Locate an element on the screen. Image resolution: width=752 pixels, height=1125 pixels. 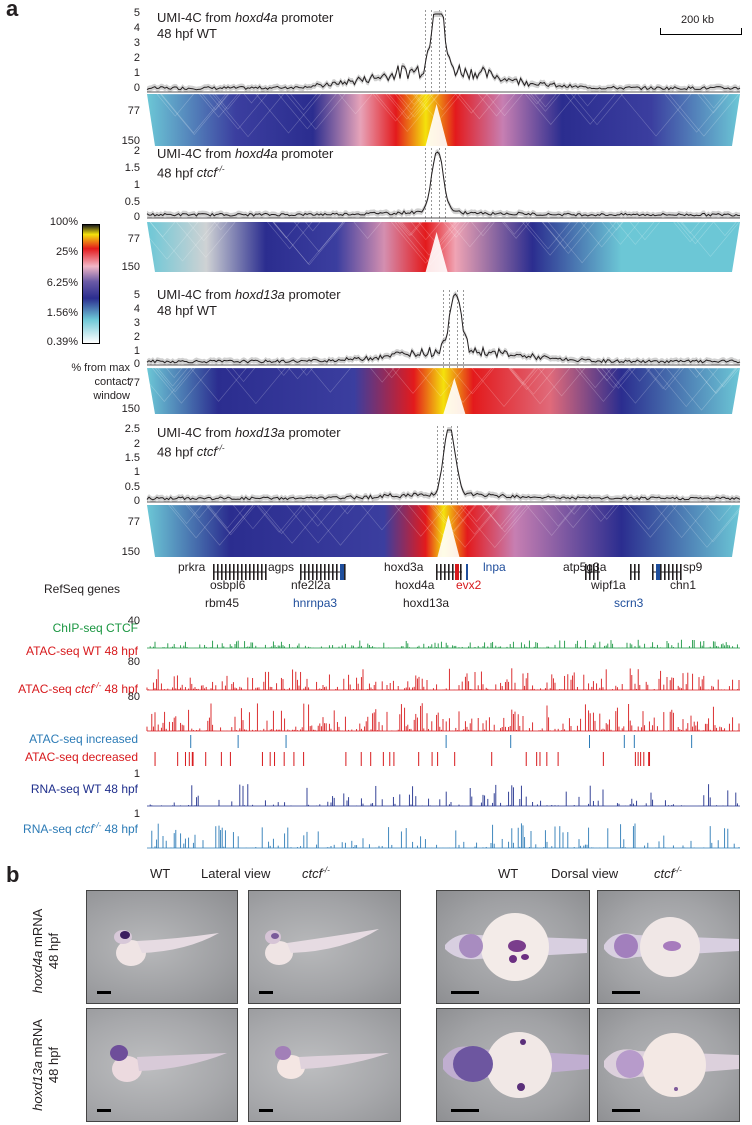
row-label-hoxd4a: hoxd4a mRNA 48 hpf is located at coordinates (45, 951).